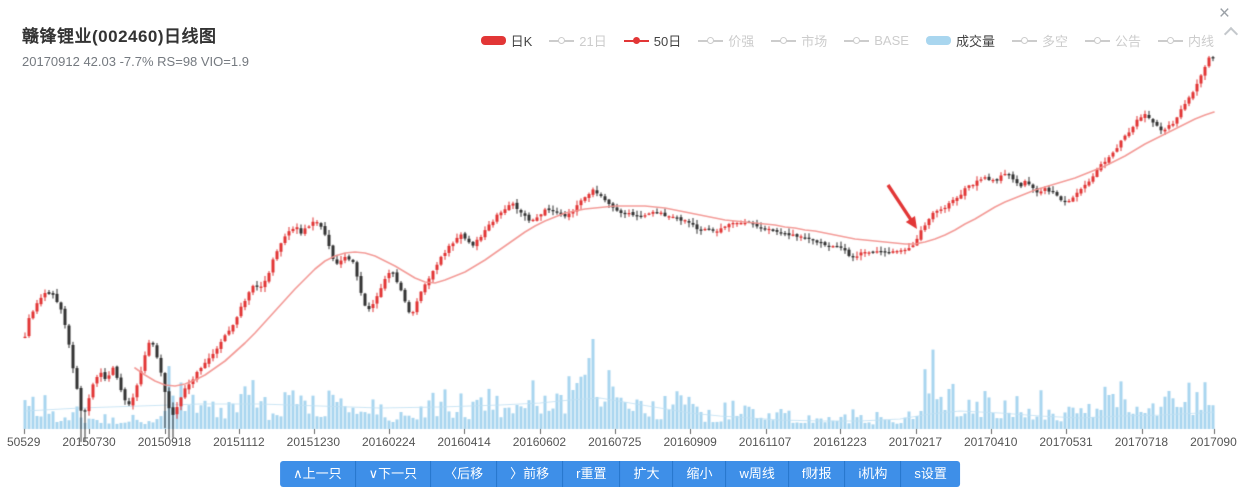 This screenshot has height=501, width=1240. What do you see at coordinates (698, 474) in the screenshot?
I see `zoom-out-button: 缩小` at bounding box center [698, 474].